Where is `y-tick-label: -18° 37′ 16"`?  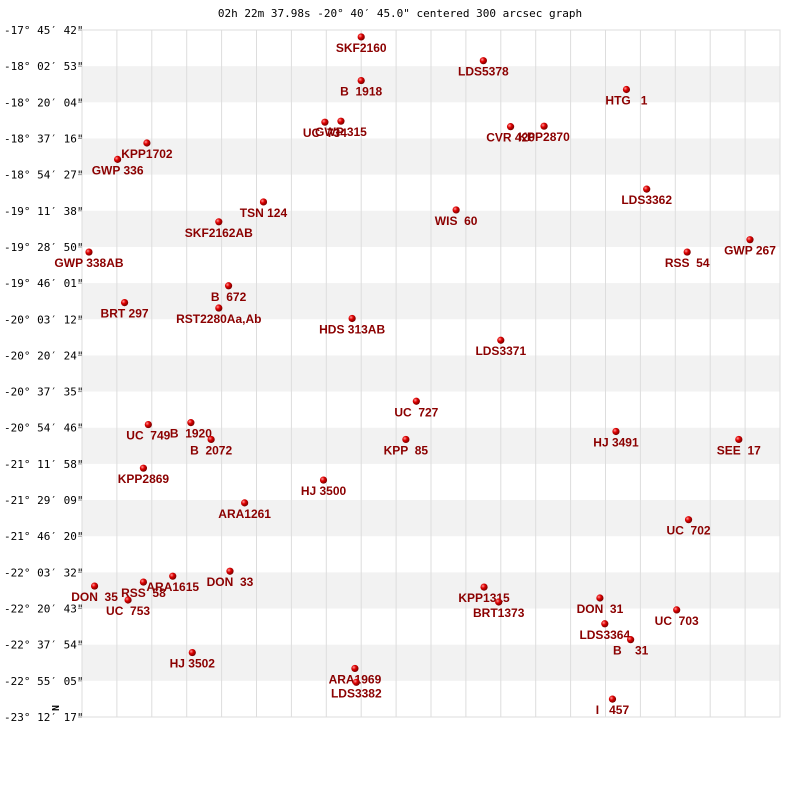 y-tick-label: -18° 37′ 16" is located at coordinates (43, 138).